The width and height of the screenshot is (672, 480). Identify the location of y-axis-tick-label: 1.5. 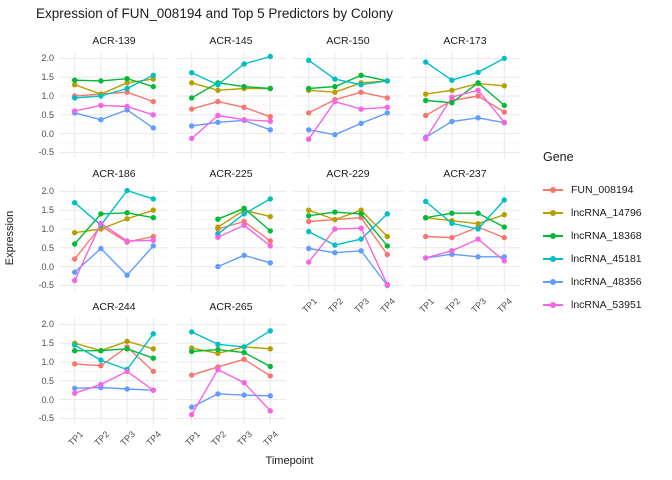
(47, 77).